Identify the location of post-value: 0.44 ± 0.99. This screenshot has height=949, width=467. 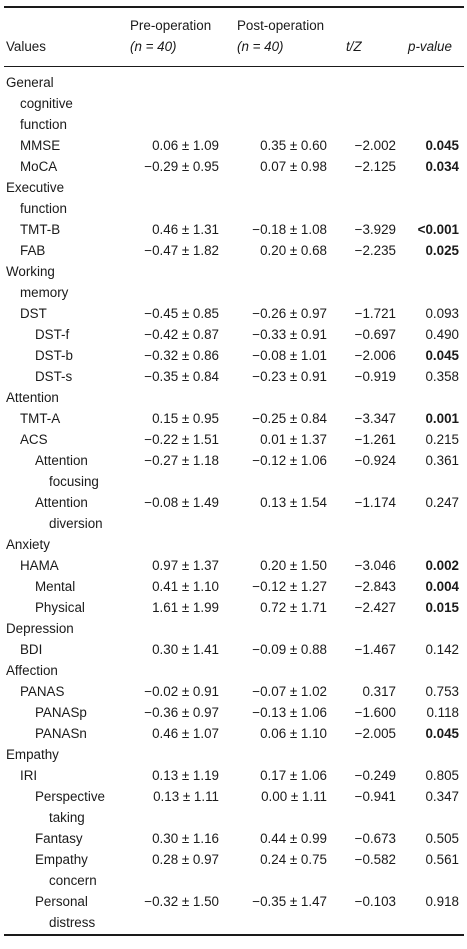
(293, 838).